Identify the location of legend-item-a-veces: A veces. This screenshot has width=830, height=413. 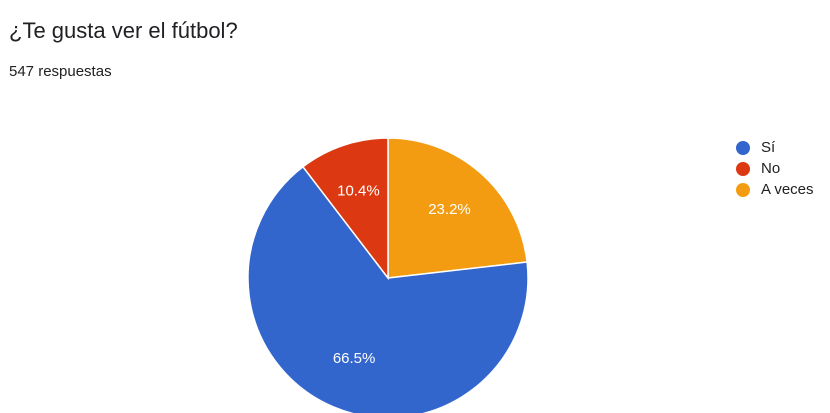
(775, 189).